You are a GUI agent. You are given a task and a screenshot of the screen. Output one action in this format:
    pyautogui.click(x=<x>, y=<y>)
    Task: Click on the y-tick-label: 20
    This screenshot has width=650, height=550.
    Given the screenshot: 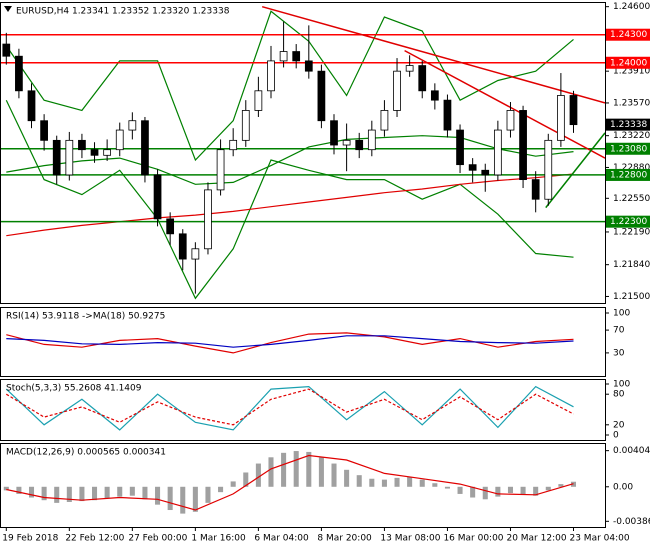 What is the action you would take?
    pyautogui.click(x=619, y=425)
    